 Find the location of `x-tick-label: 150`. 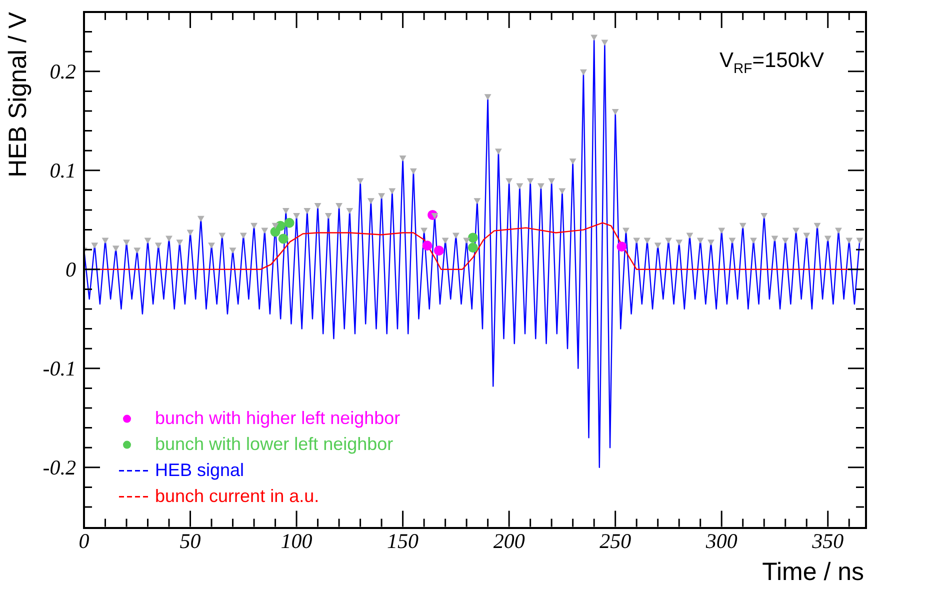

x-tick-label: 150 is located at coordinates (403, 540).